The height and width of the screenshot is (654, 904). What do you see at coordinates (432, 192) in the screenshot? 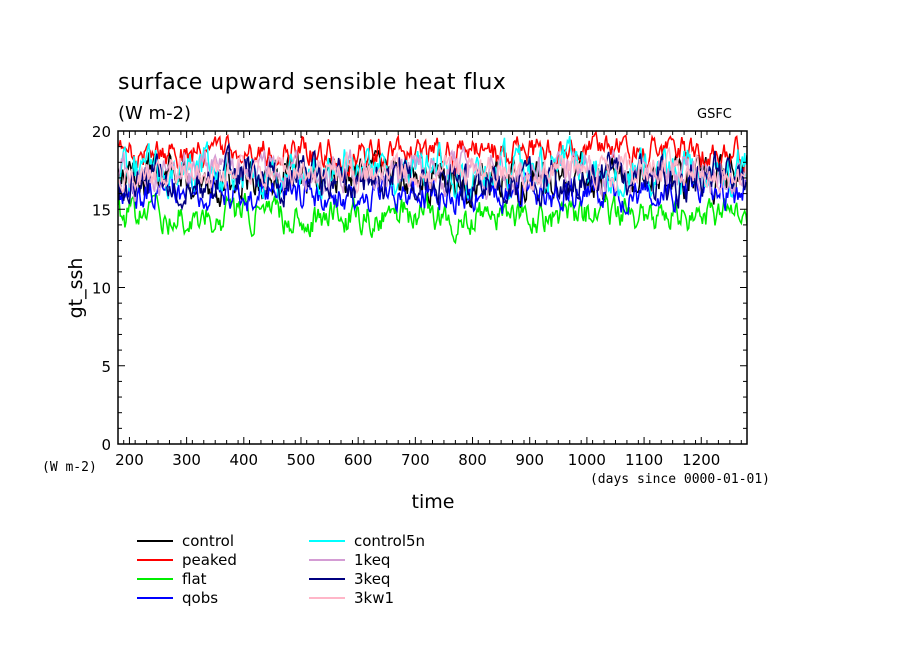
I see `series-line-qobs` at bounding box center [432, 192].